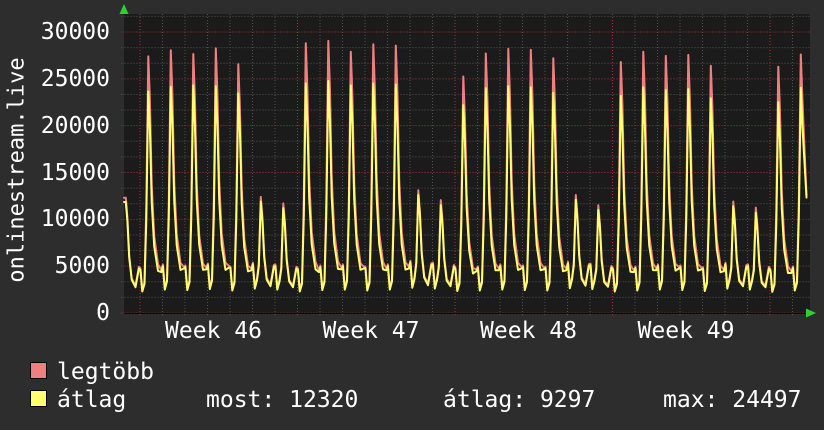  Describe the element at coordinates (371, 331) in the screenshot. I see `x-tick-label: Week 47` at that location.